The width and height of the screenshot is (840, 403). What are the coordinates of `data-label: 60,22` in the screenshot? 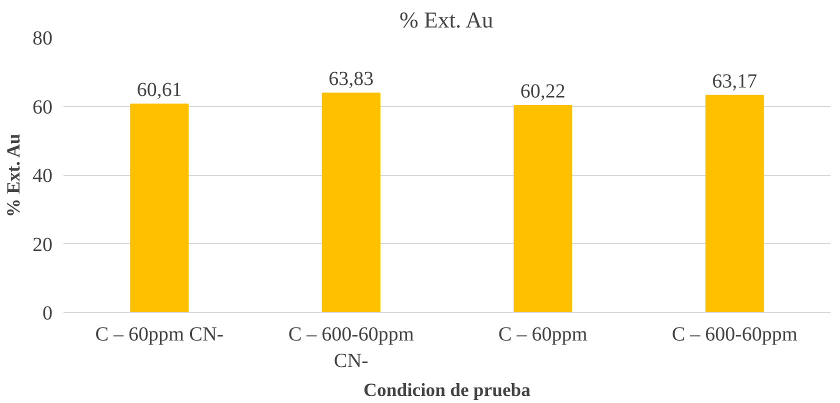 It's located at (543, 91).